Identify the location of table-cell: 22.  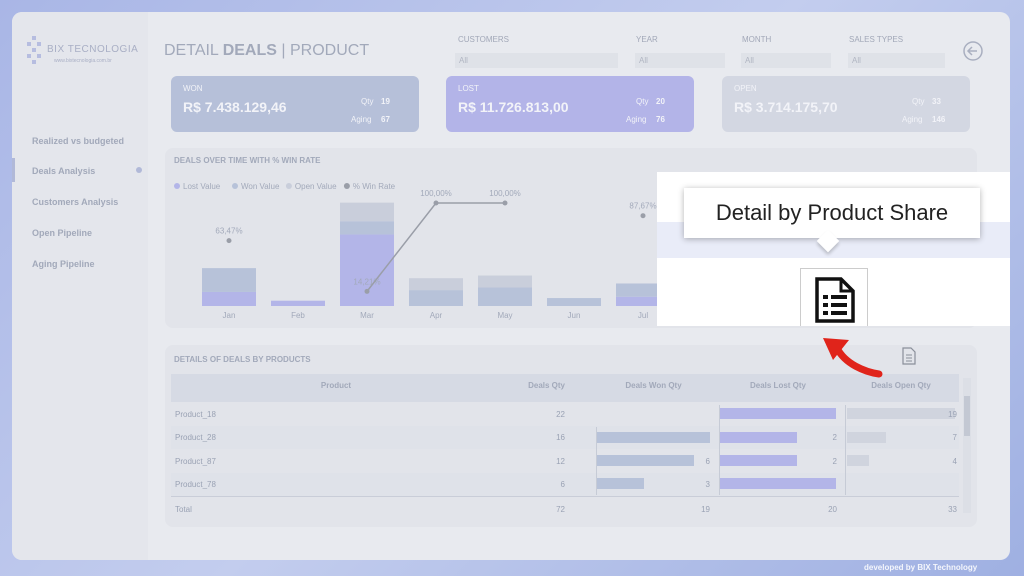
(560, 414).